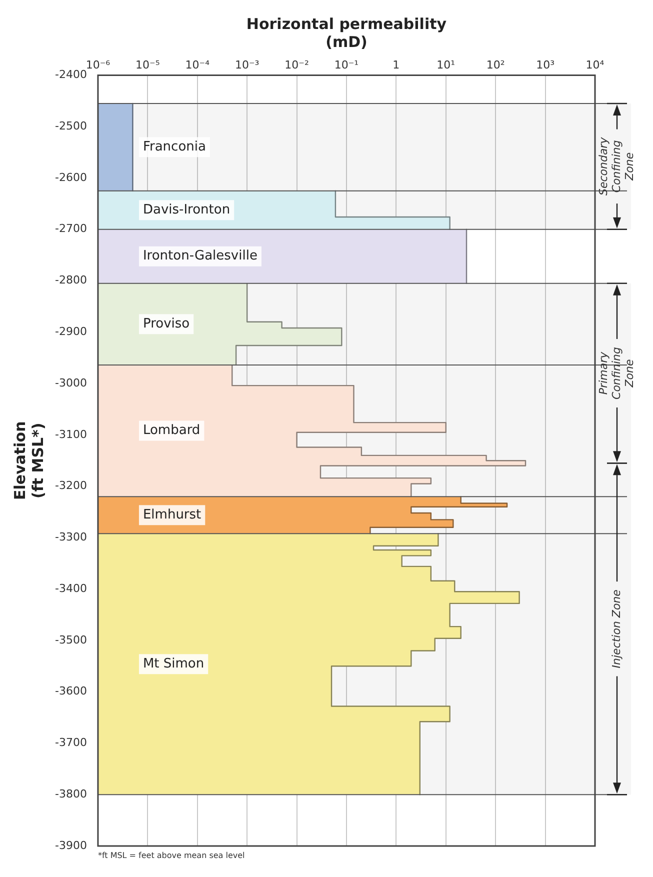 The height and width of the screenshot is (877, 653). Describe the element at coordinates (70, 125) in the screenshot. I see `y-tick-label: -2500` at that location.